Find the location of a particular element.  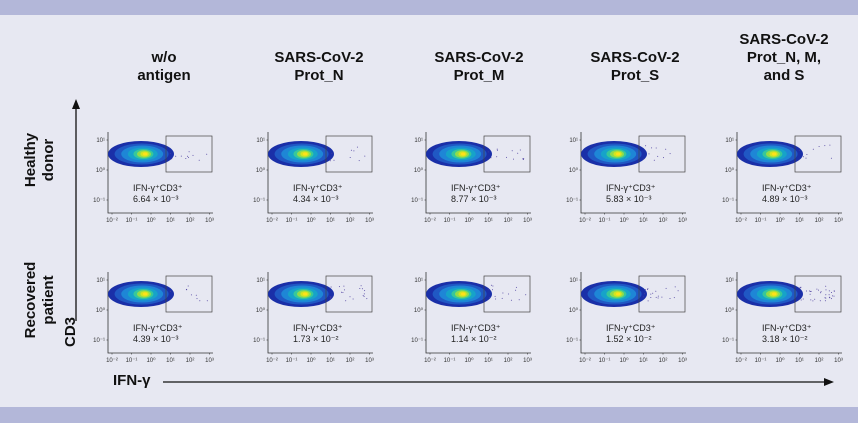

column-header-line: SARS-CoV-2 is located at coordinates (479, 57).